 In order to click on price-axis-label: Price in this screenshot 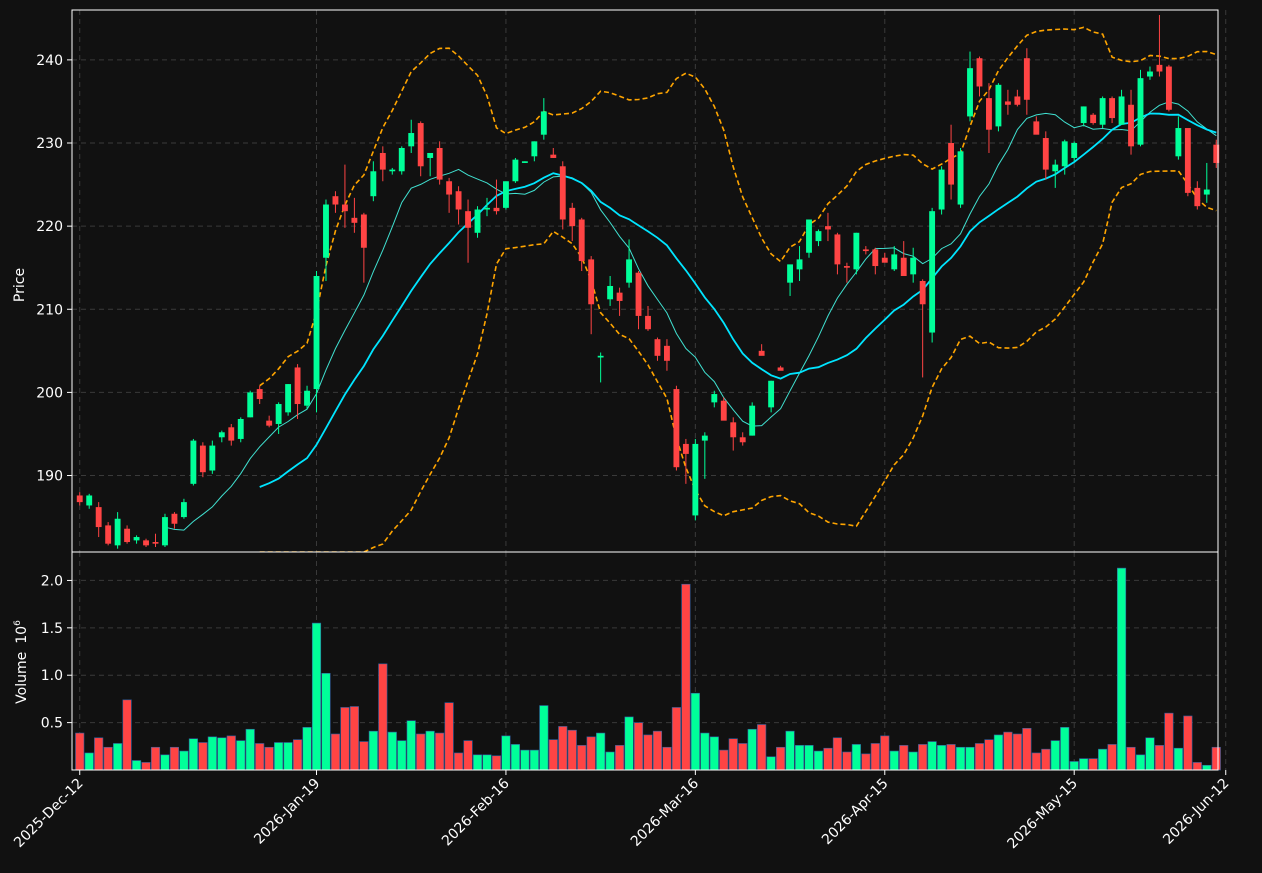, I will do `click(20, 285)`.